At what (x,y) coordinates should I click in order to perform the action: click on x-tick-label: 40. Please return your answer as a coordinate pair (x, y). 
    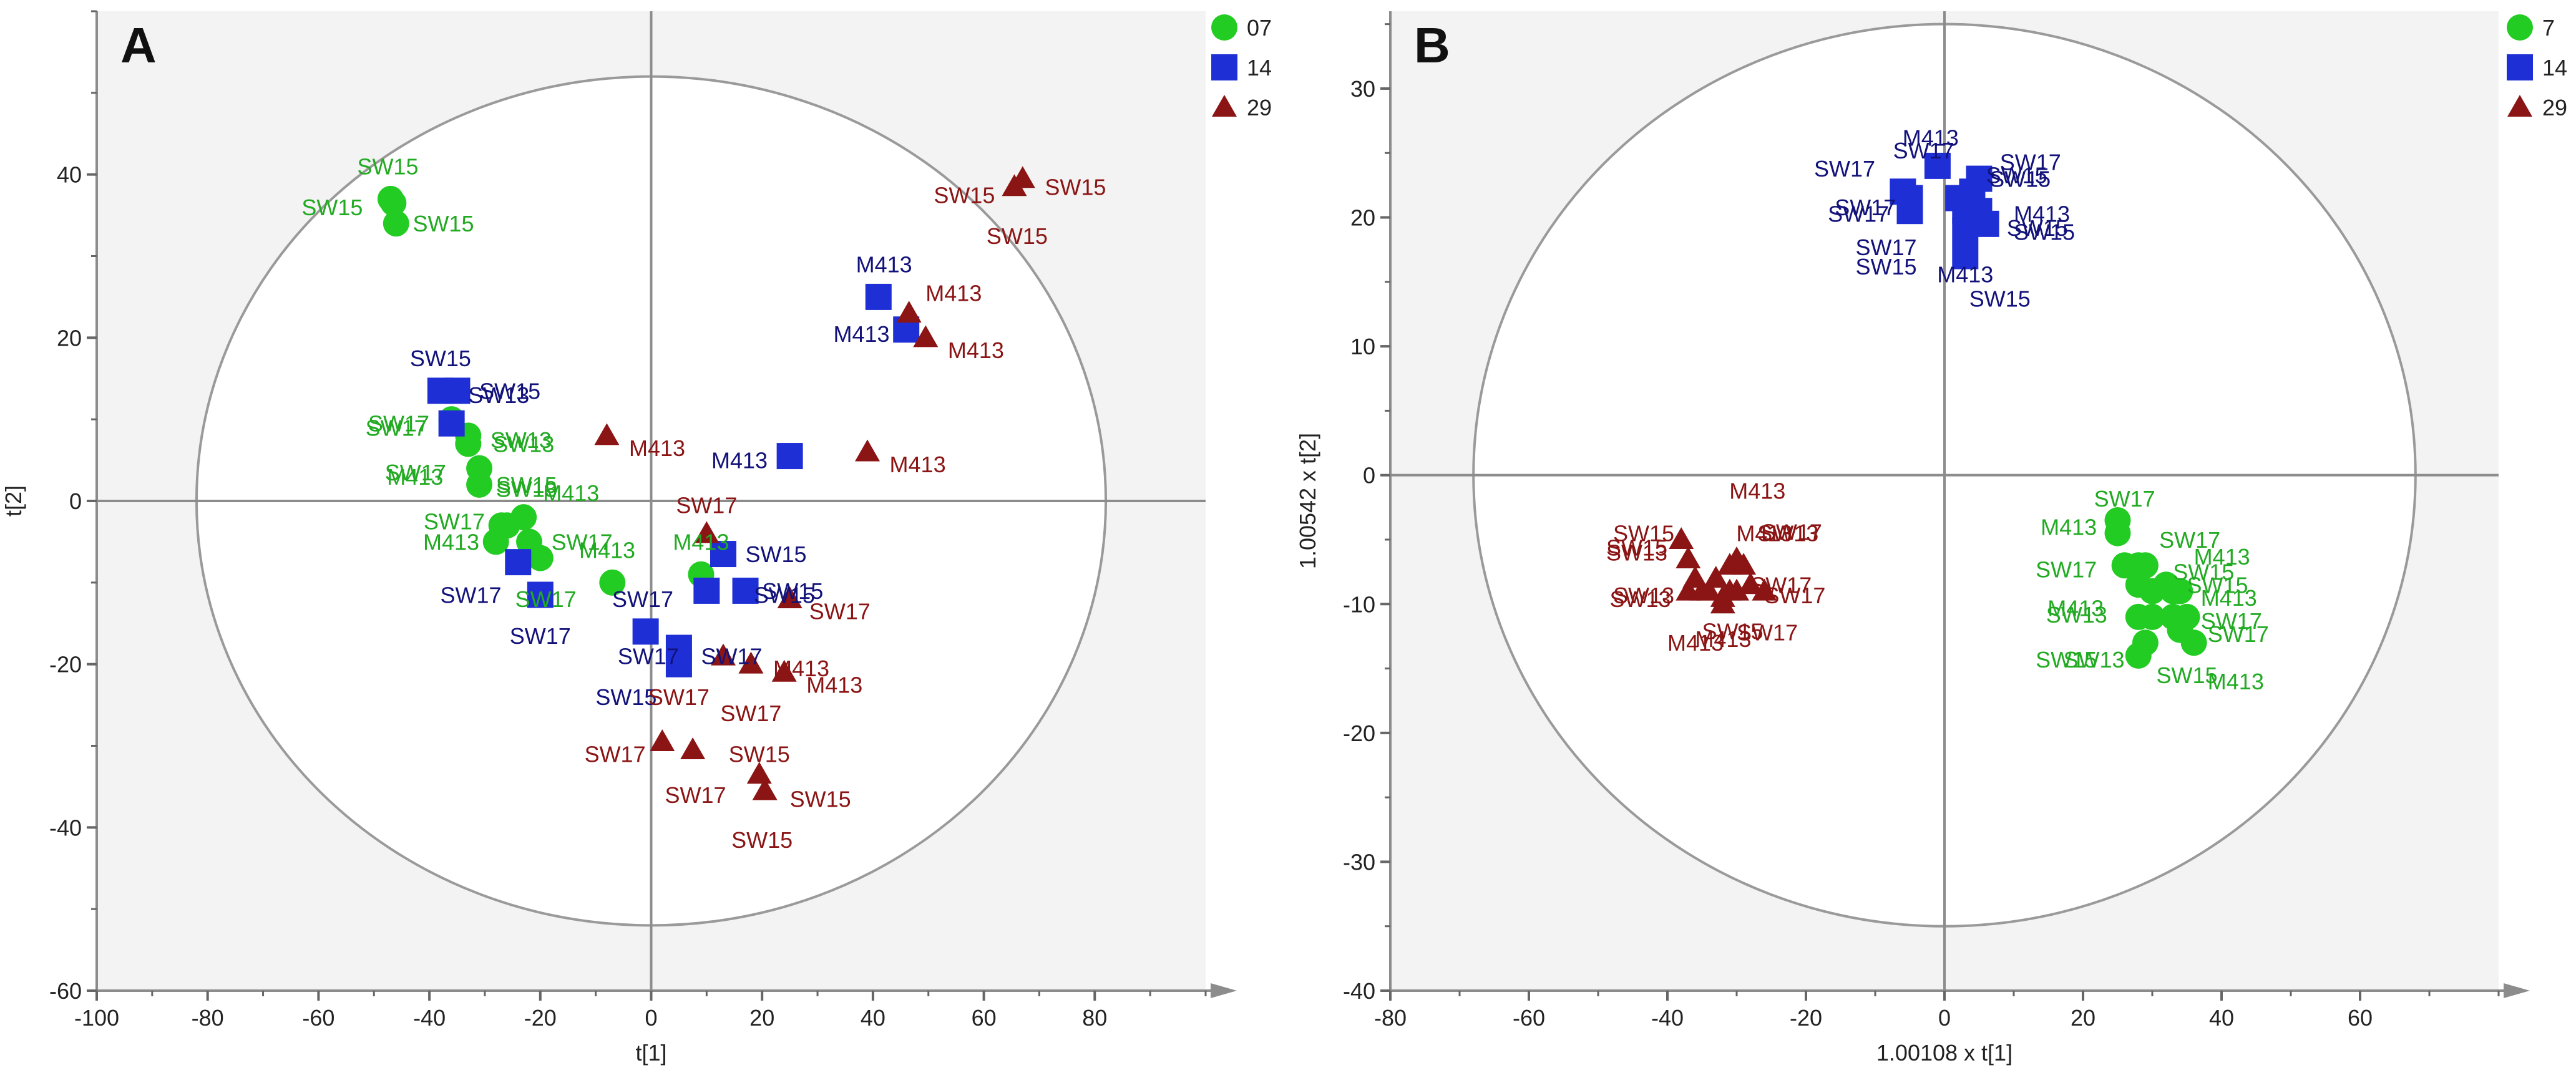
    Looking at the image, I should click on (873, 1018).